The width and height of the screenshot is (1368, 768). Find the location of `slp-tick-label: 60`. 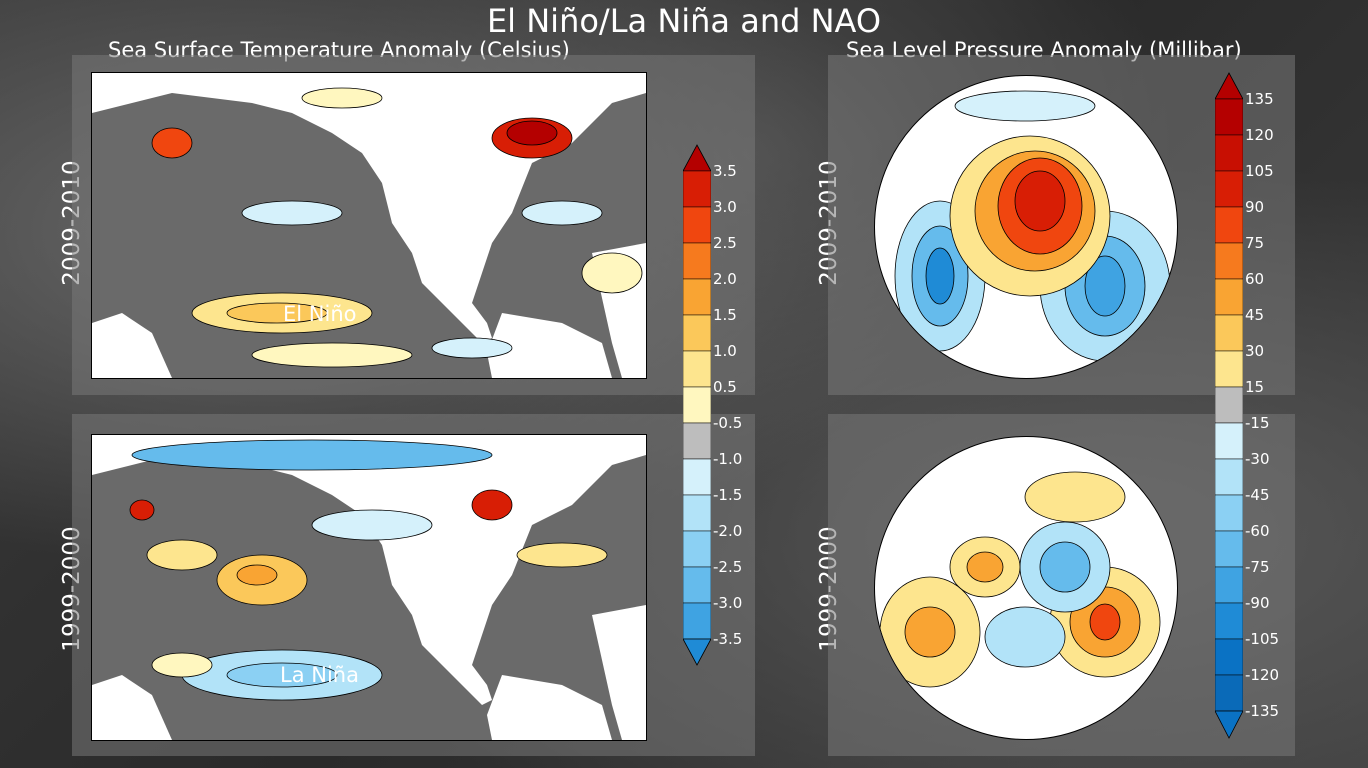

slp-tick-label: 60 is located at coordinates (1255, 279).